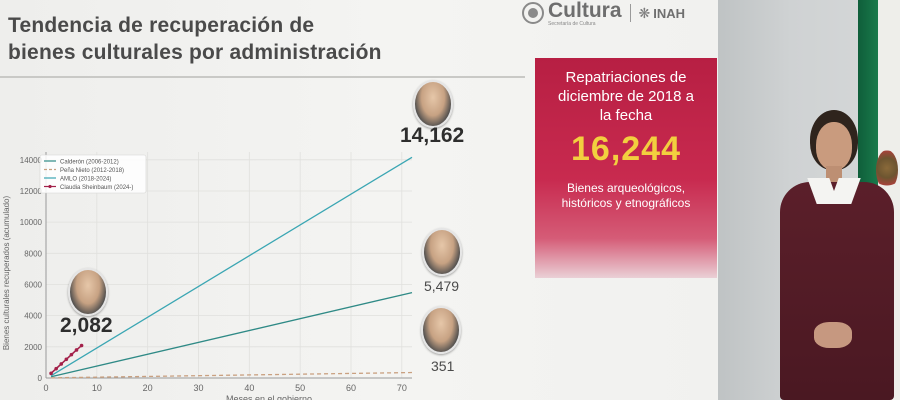 Image resolution: width=900 pixels, height=400 pixels. Describe the element at coordinates (402, 388) in the screenshot. I see `x-tick-label: 70` at that location.